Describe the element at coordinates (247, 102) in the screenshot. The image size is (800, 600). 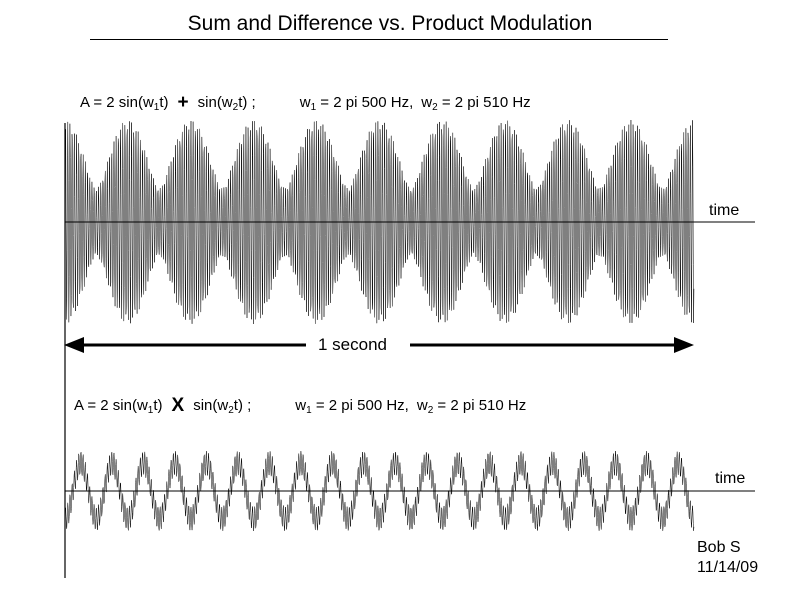
I see `sum-eq-end2: t) ;` at that location.